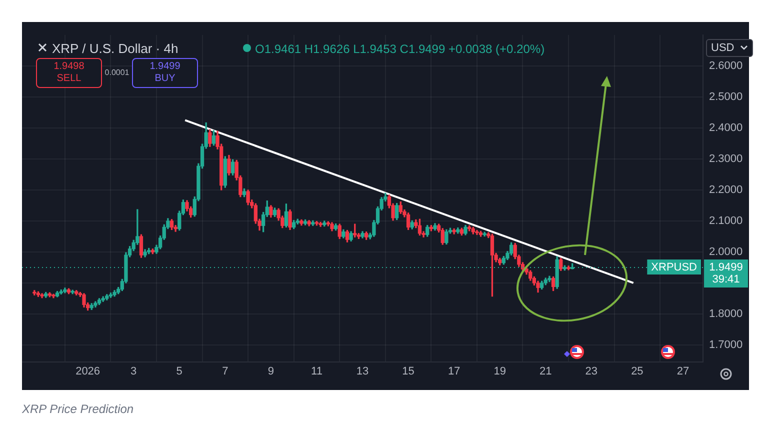  Describe the element at coordinates (271, 372) in the screenshot. I see `x-tick-label: 9` at that location.